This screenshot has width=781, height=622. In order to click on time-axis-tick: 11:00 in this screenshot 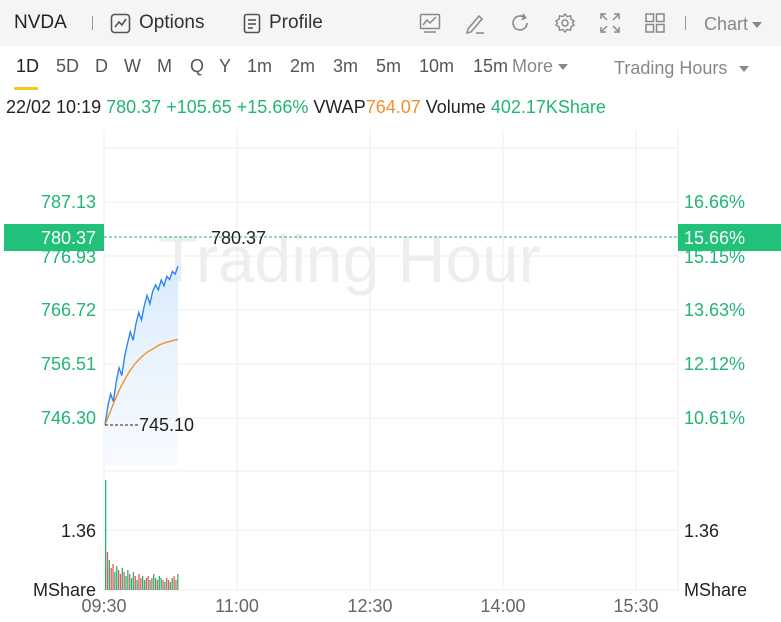, I will do `click(237, 606)`.